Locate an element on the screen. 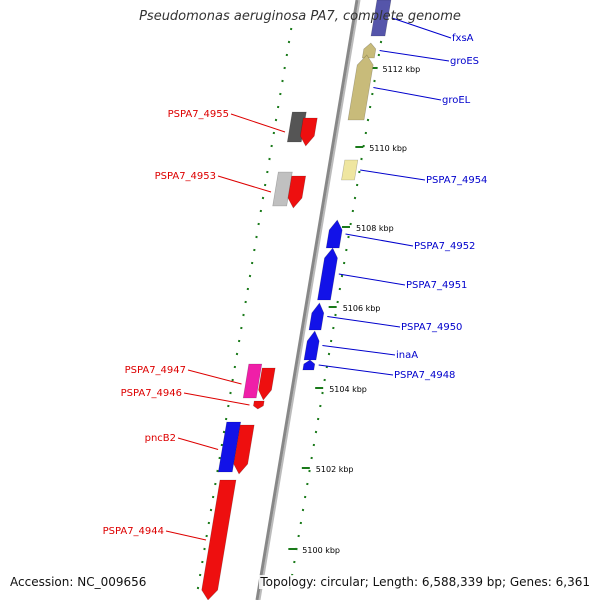  gene-arrow-groES is located at coordinates (369, 50).